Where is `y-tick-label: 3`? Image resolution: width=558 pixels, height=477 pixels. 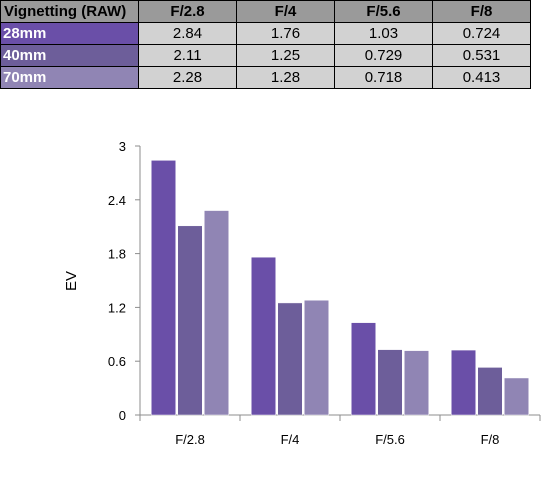
y-tick-label: 3 is located at coordinates (122, 146).